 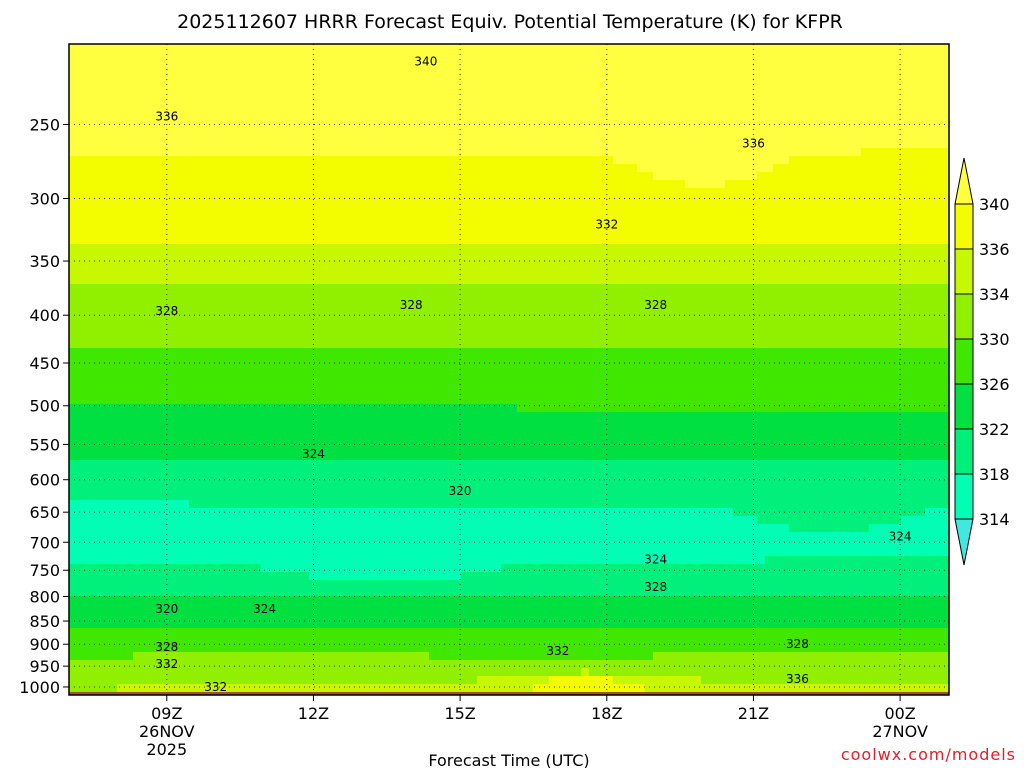 What do you see at coordinates (508, 759) in the screenshot?
I see `x-axis-label: Forecast Time (UTC)` at bounding box center [508, 759].